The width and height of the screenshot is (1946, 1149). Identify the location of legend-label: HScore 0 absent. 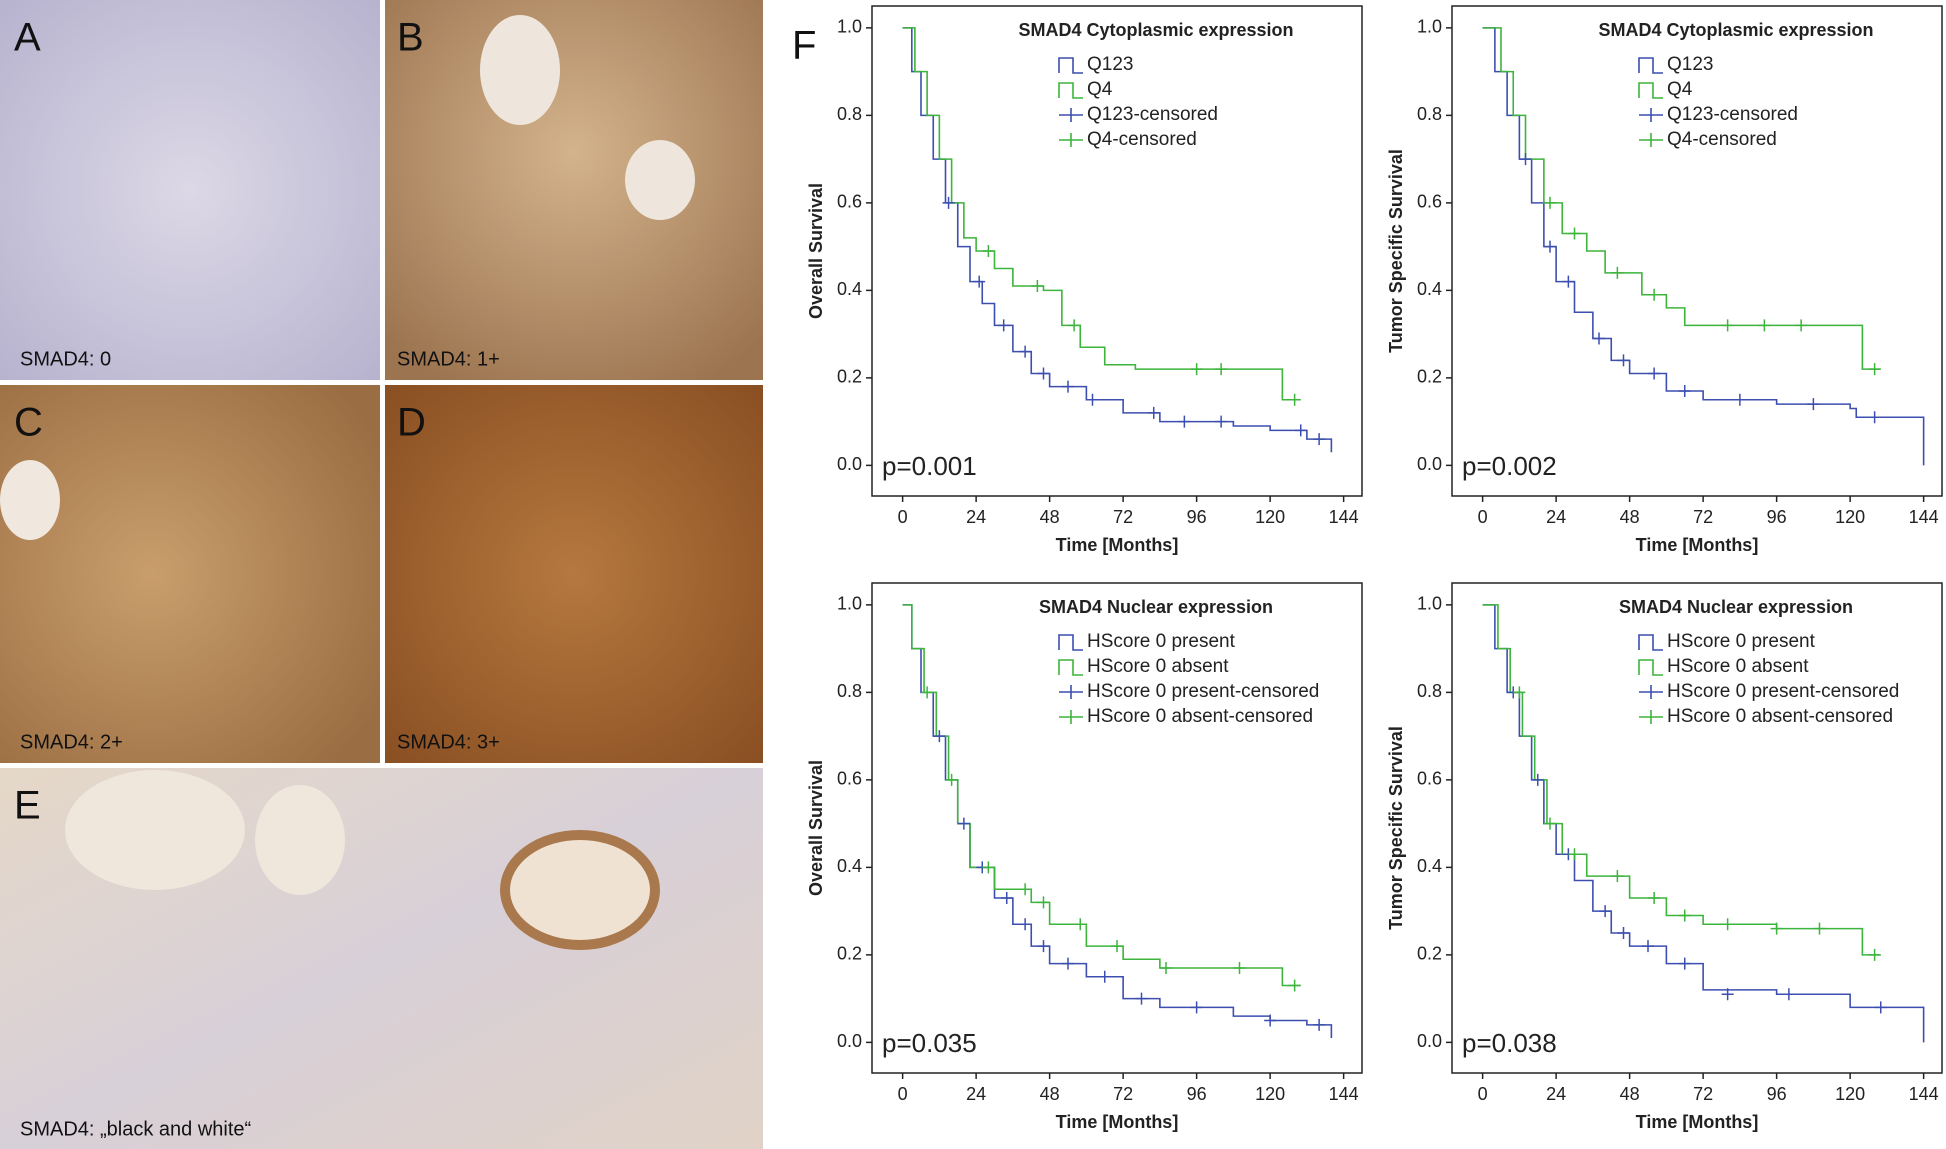
(1158, 666).